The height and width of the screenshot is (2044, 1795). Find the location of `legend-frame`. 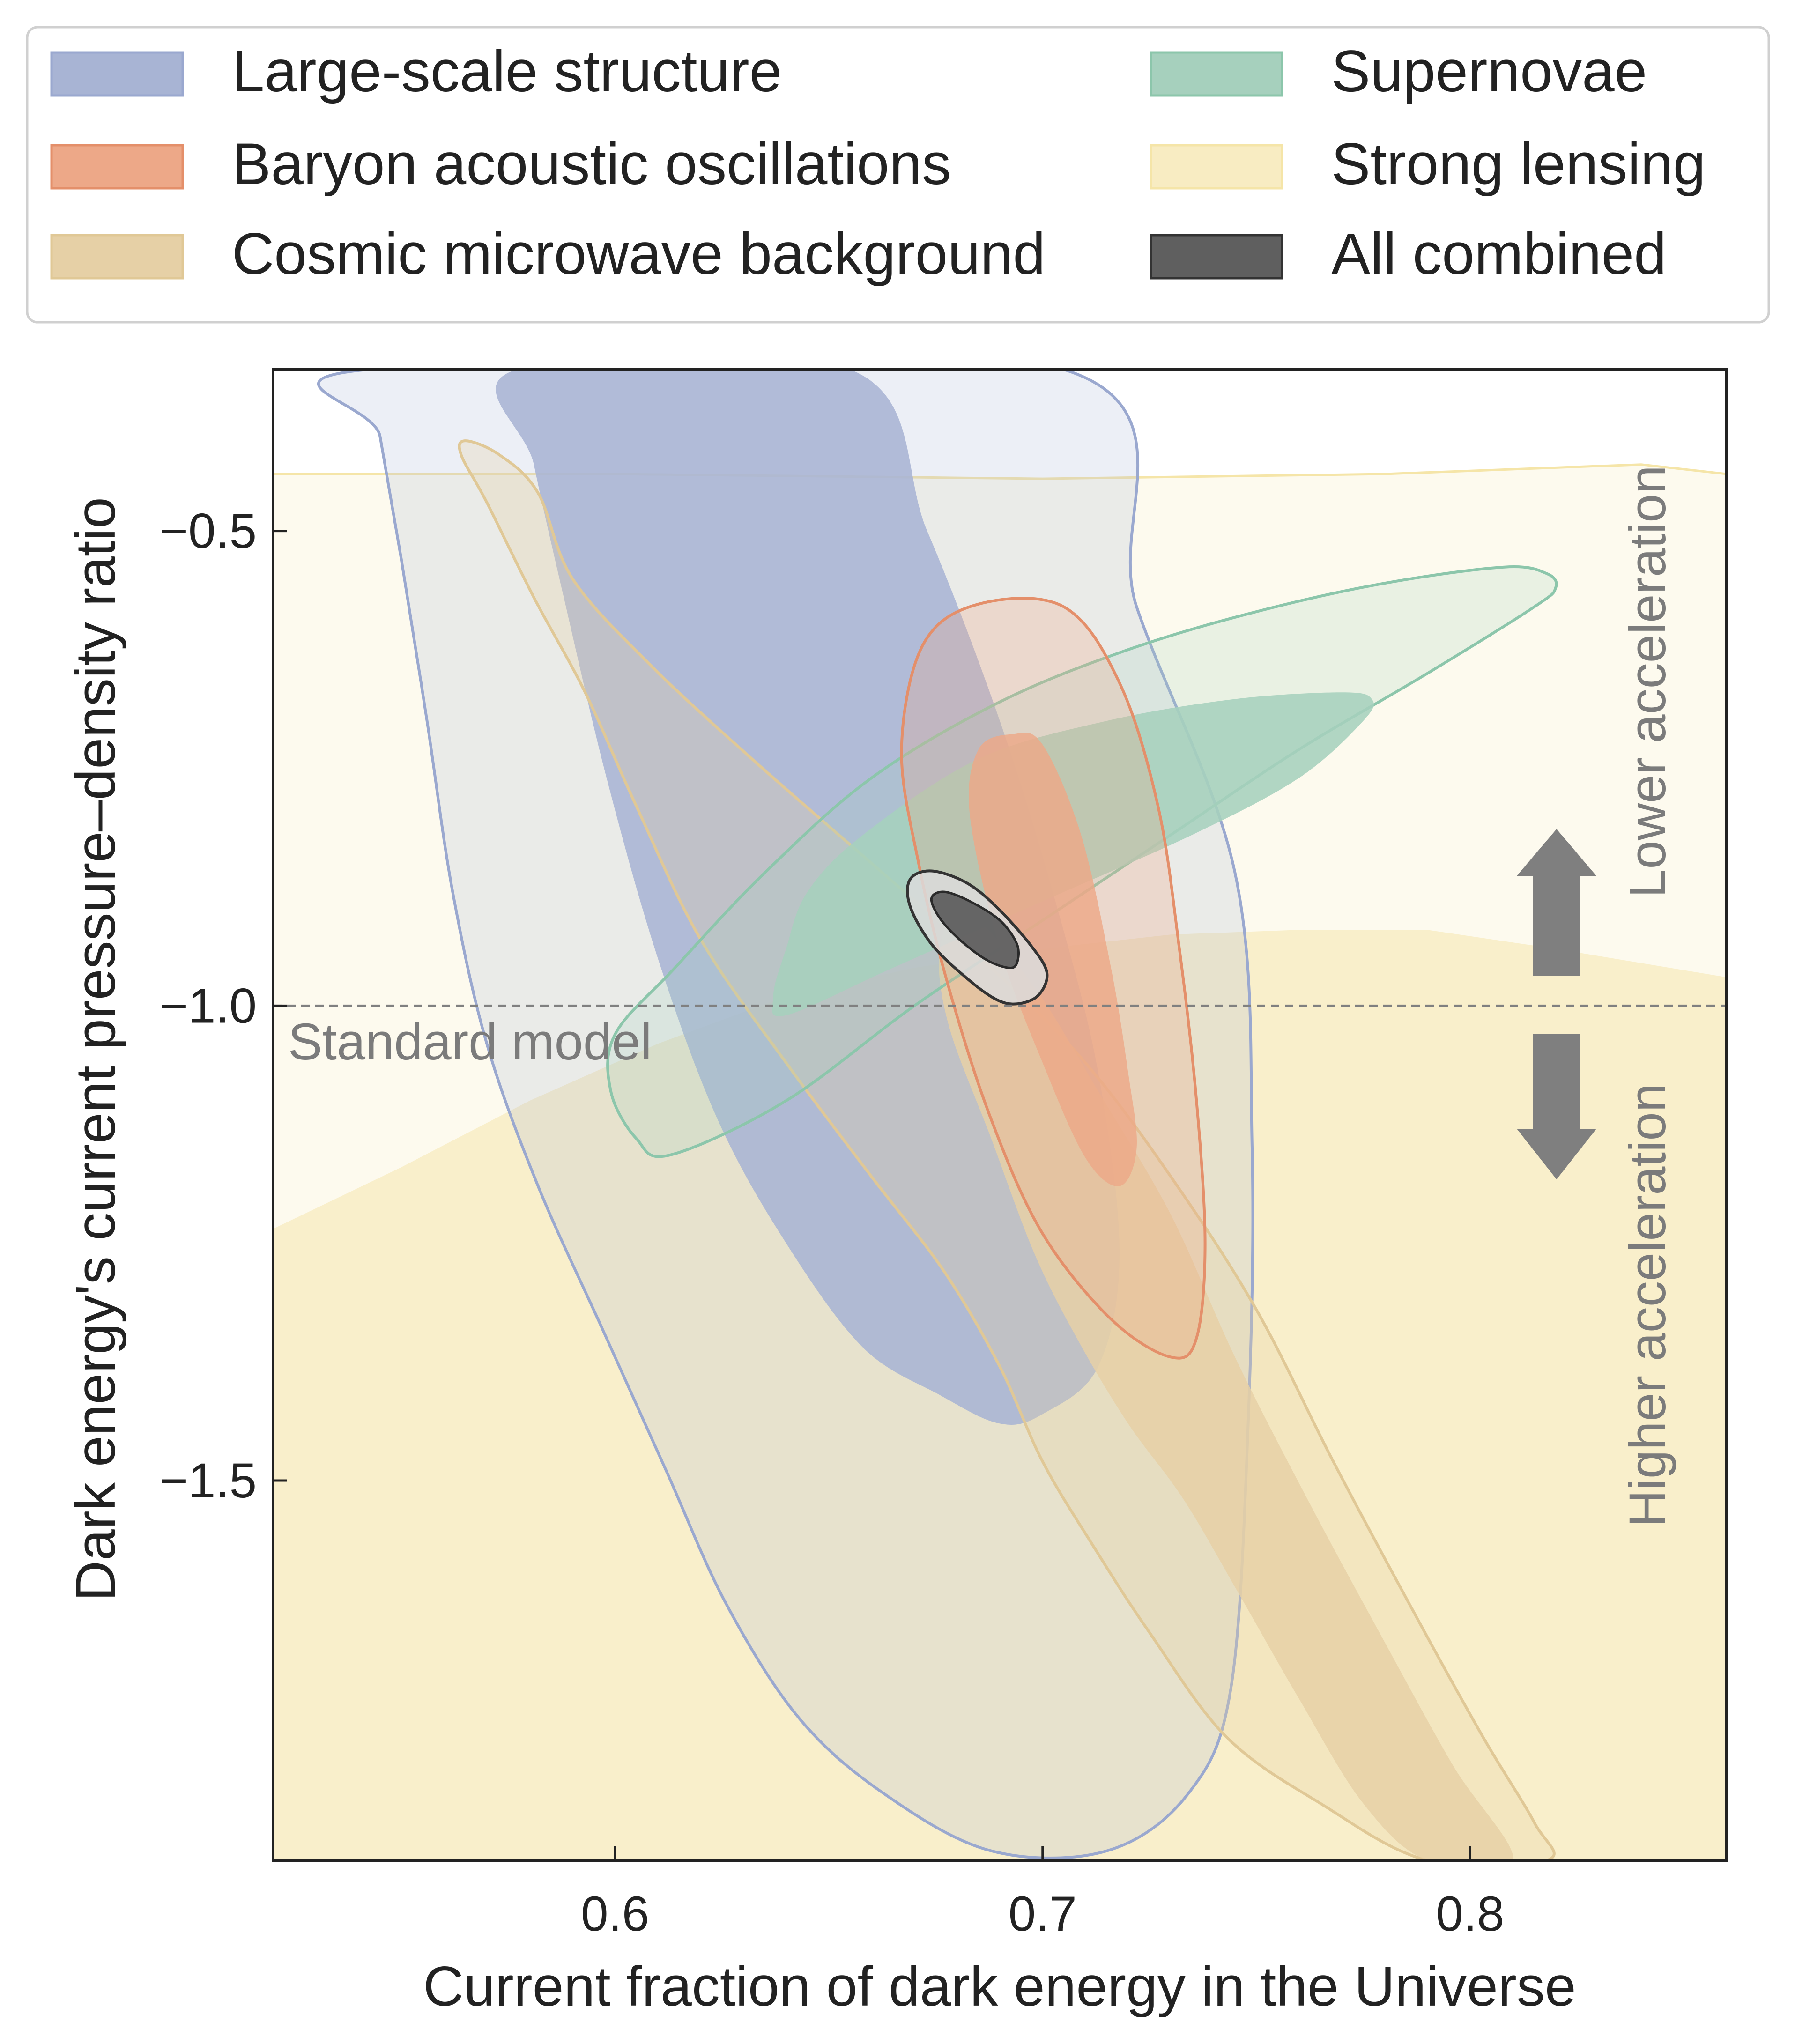

legend-frame is located at coordinates (898, 175).